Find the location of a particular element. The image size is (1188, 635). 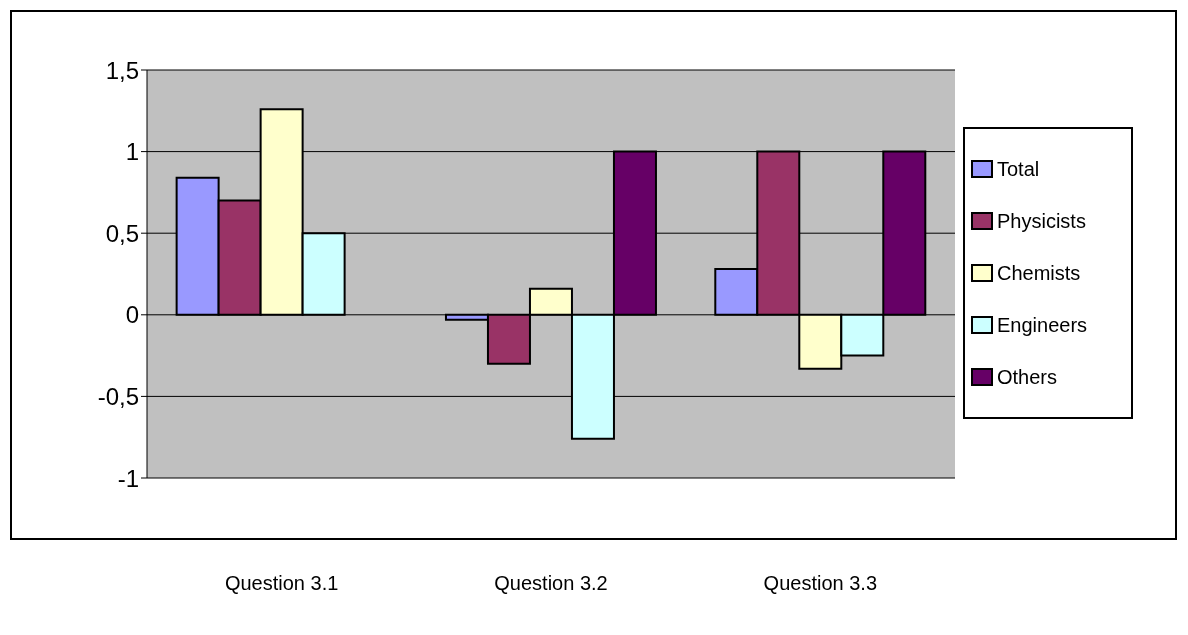

legend-label: Physicists is located at coordinates (1041, 221).